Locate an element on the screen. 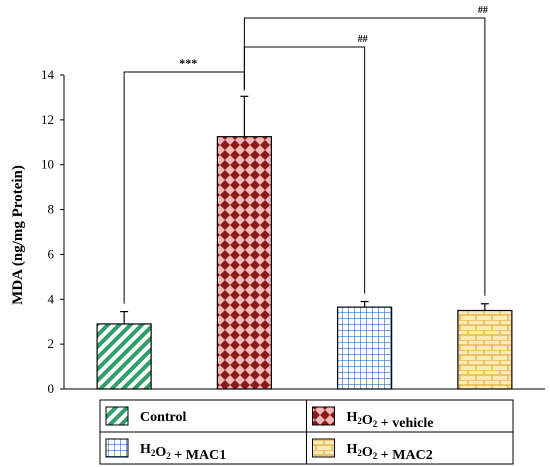  legend-label-3: H2O2 + MAC1 is located at coordinates (183, 452).